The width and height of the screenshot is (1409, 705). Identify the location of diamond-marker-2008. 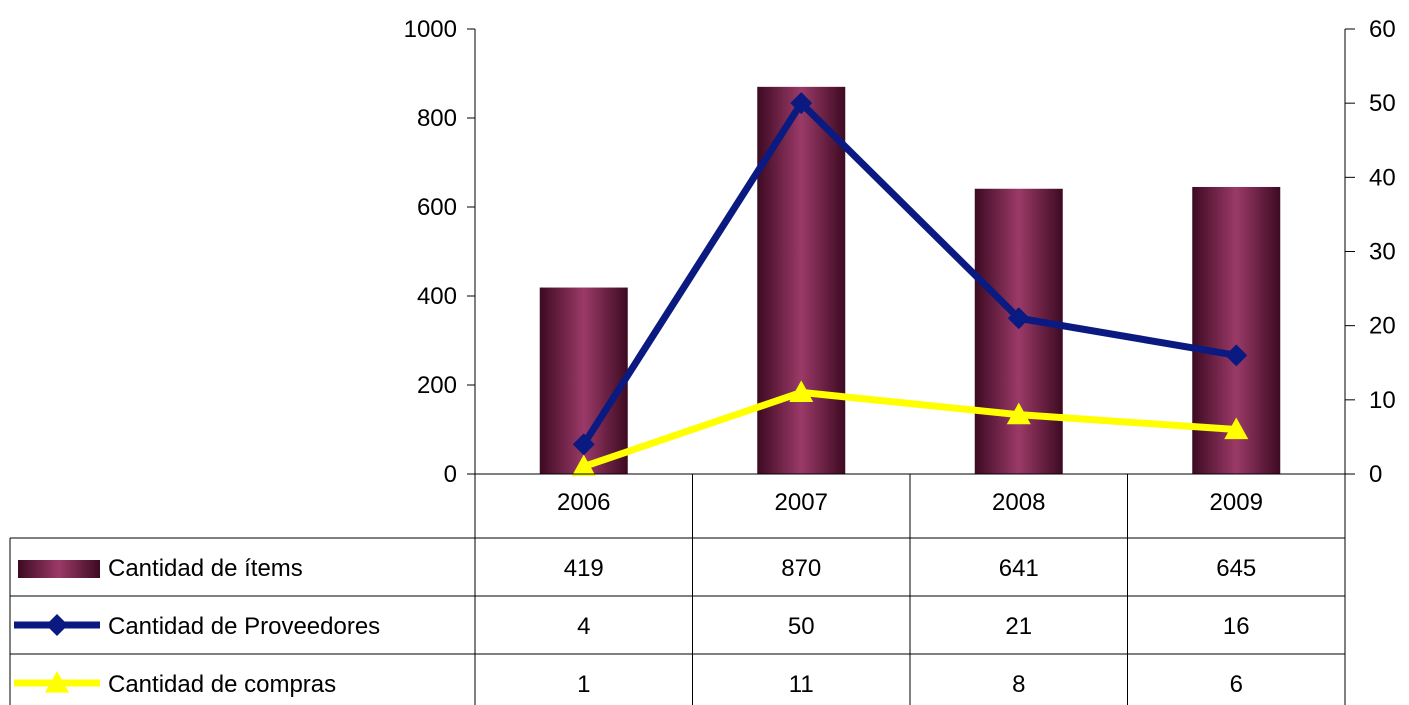
(1018, 318).